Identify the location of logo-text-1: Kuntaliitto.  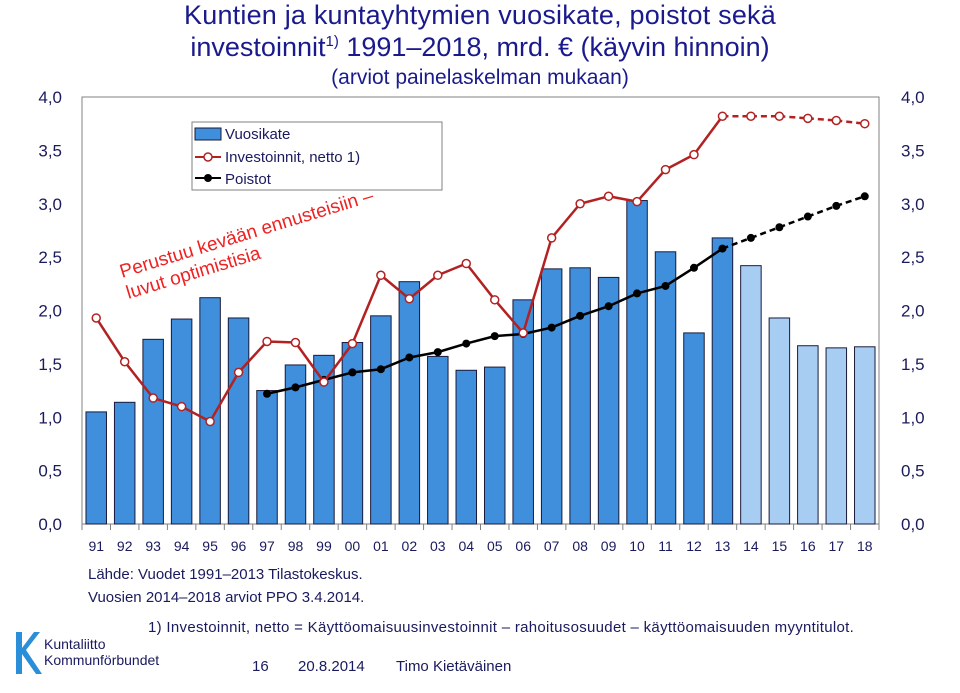
(75, 644).